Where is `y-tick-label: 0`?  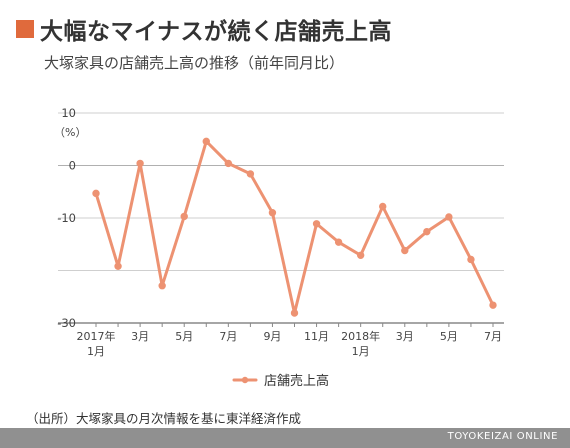 y-tick-label: 0 is located at coordinates (72, 166).